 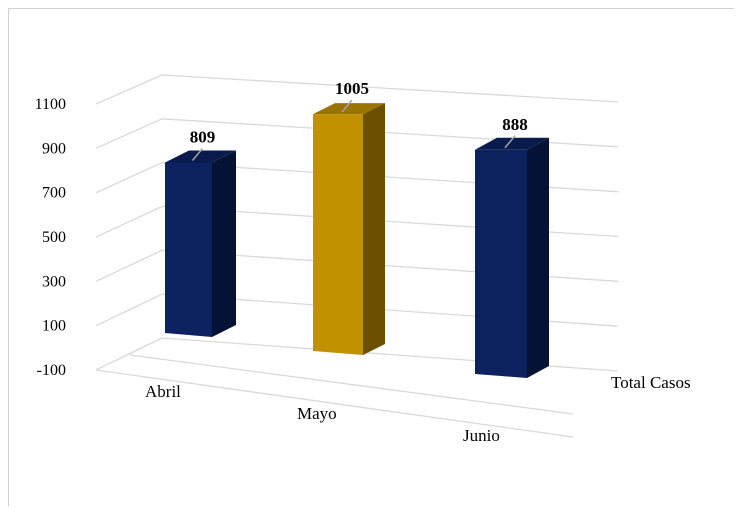 I want to click on y-tick-label: 100, so click(x=54, y=326).